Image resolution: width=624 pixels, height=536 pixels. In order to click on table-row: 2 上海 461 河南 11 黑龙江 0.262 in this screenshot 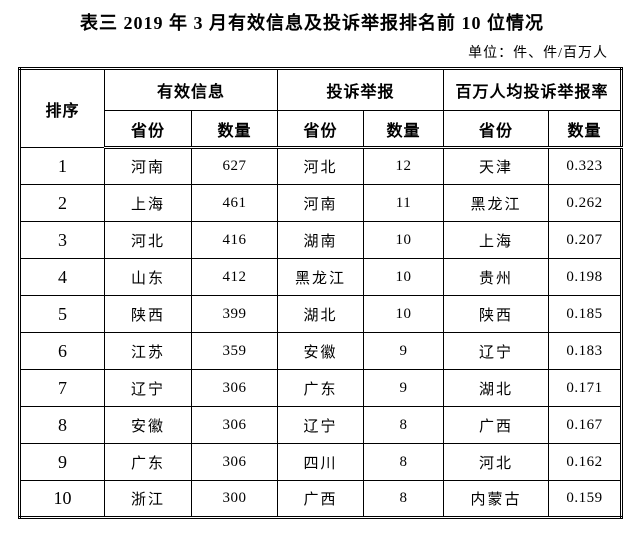, I will do `click(321, 203)`.